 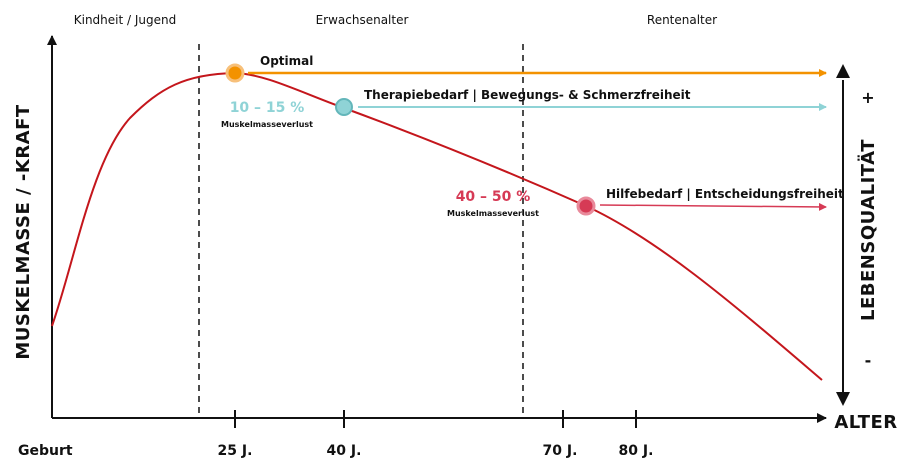 I want to click on quality-minus-sign: -, so click(x=868, y=360).